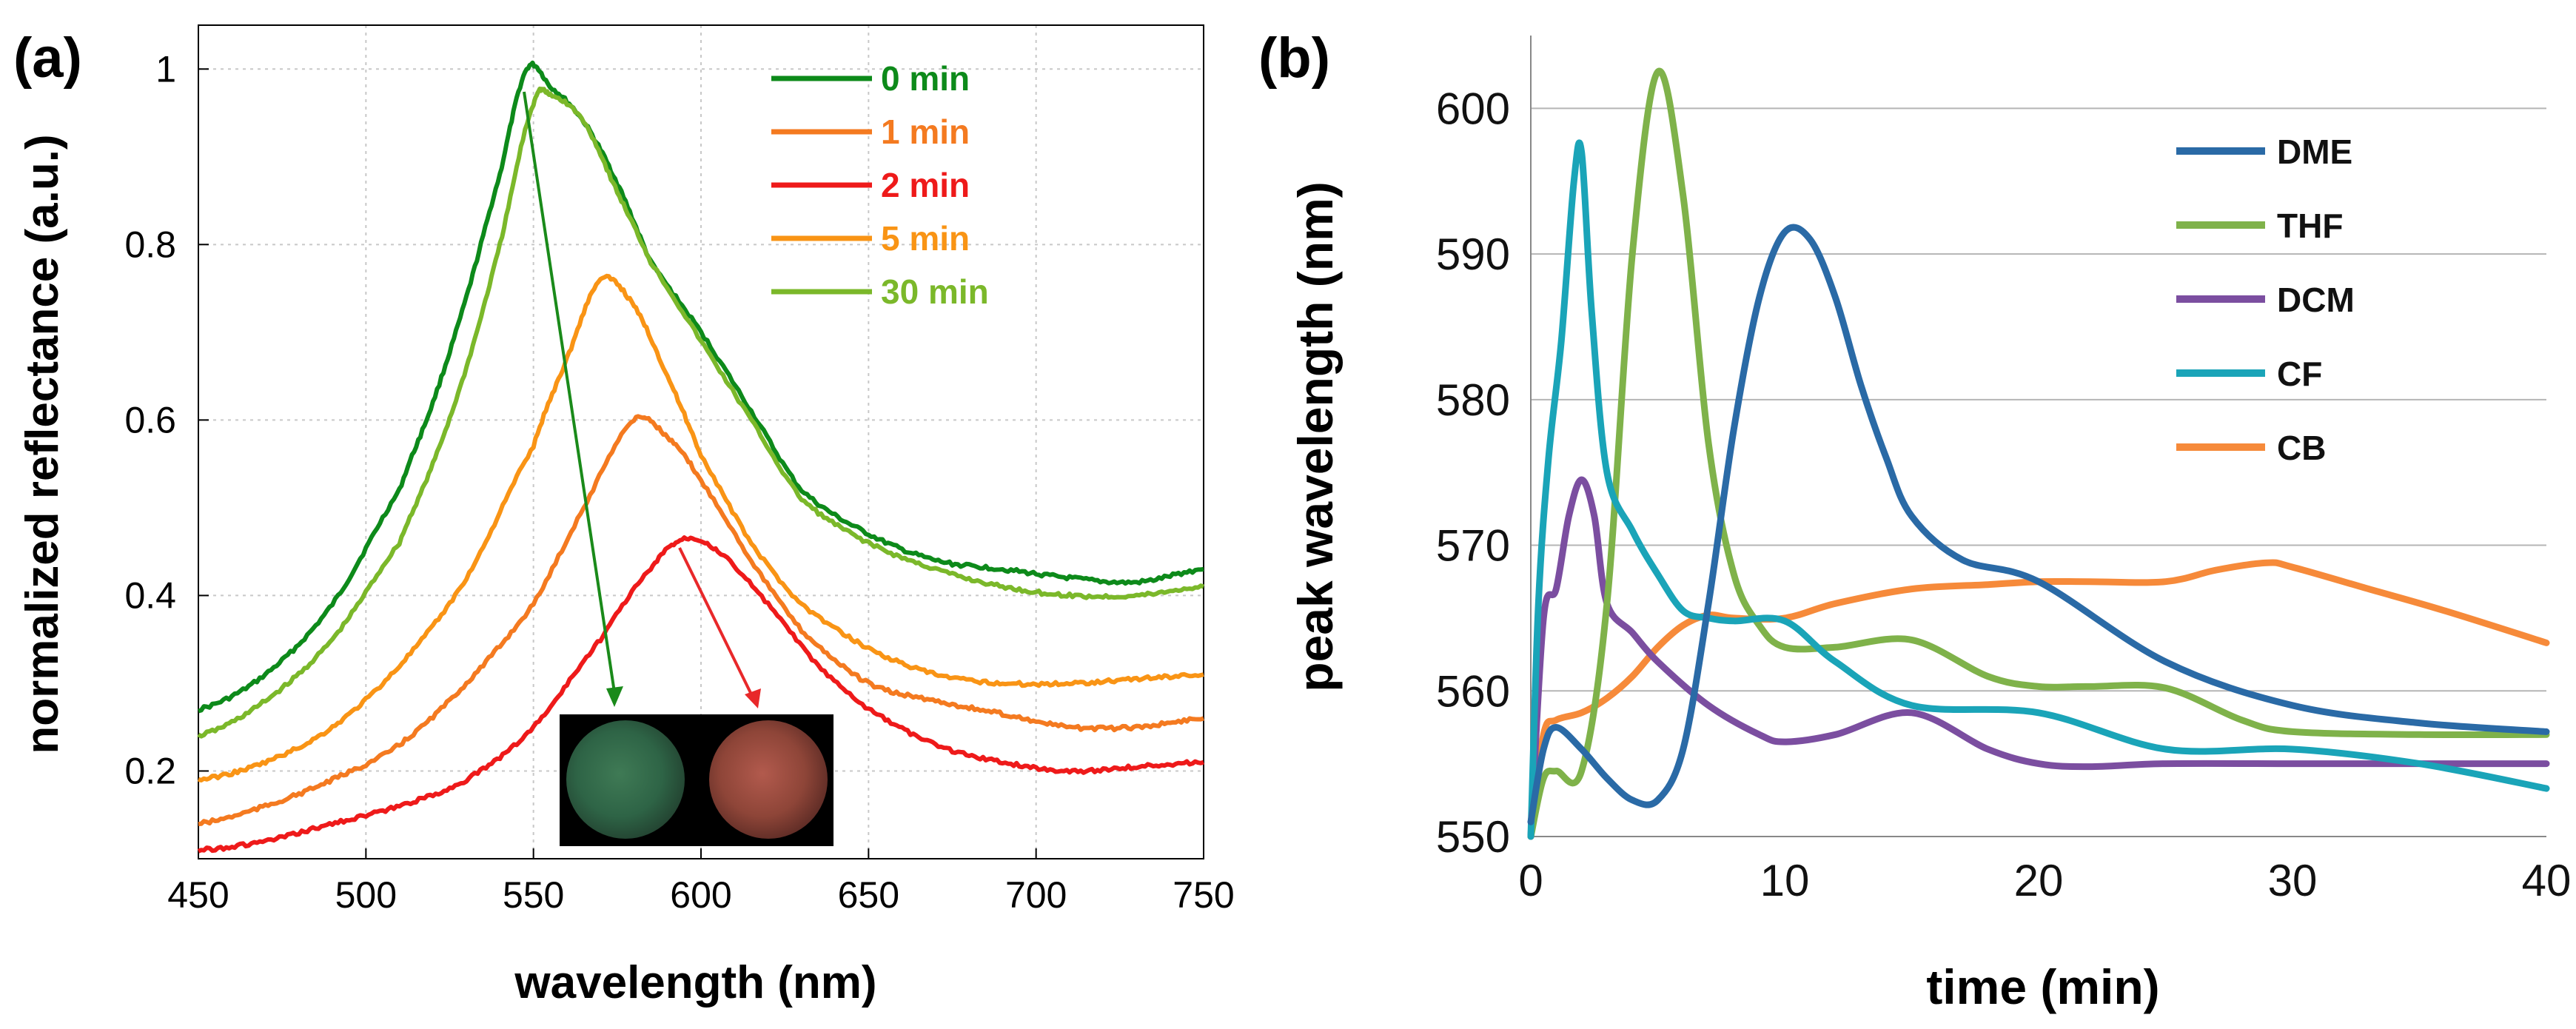 Image resolution: width=2576 pixels, height=1029 pixels. What do you see at coordinates (2316, 300) in the screenshot?
I see `legend-label-DCM: DCM` at bounding box center [2316, 300].